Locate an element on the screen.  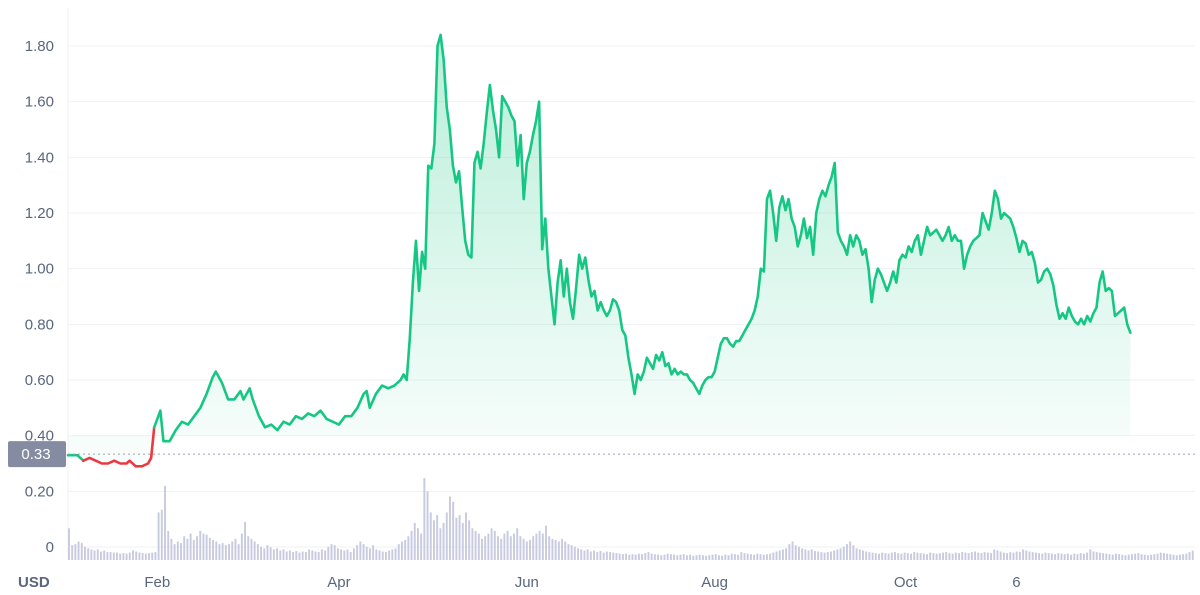
y-tick-label: 0.20 is located at coordinates (39, 491).